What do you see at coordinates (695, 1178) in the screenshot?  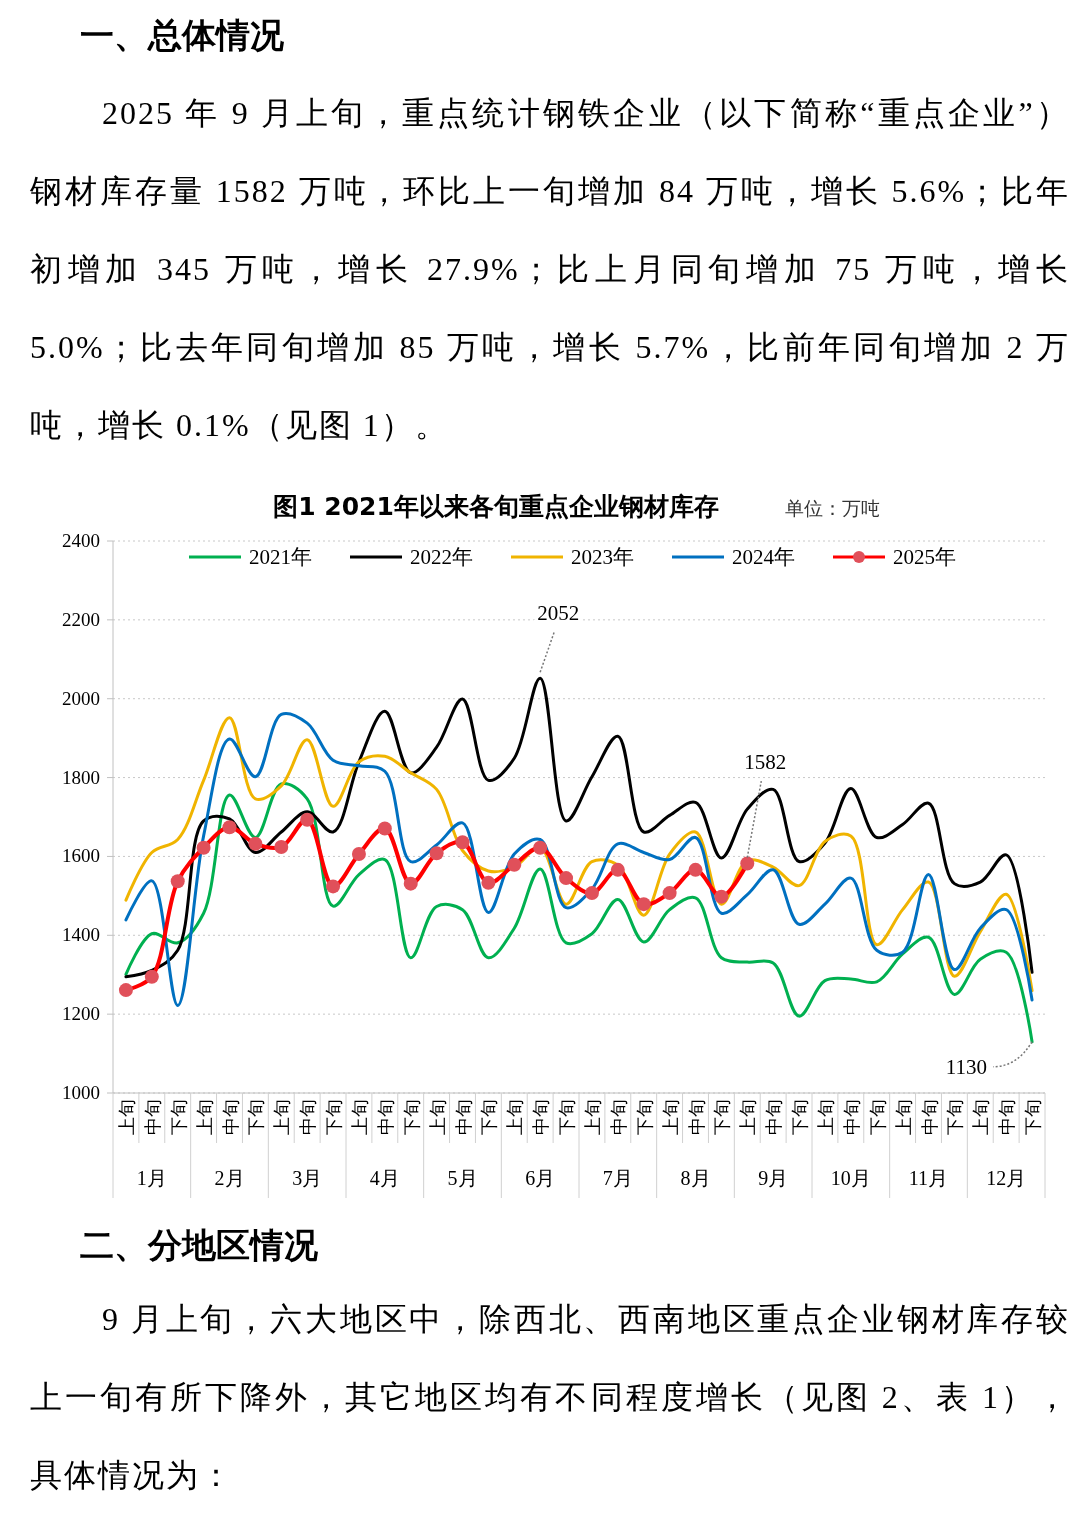 I see `text: 8月` at bounding box center [695, 1178].